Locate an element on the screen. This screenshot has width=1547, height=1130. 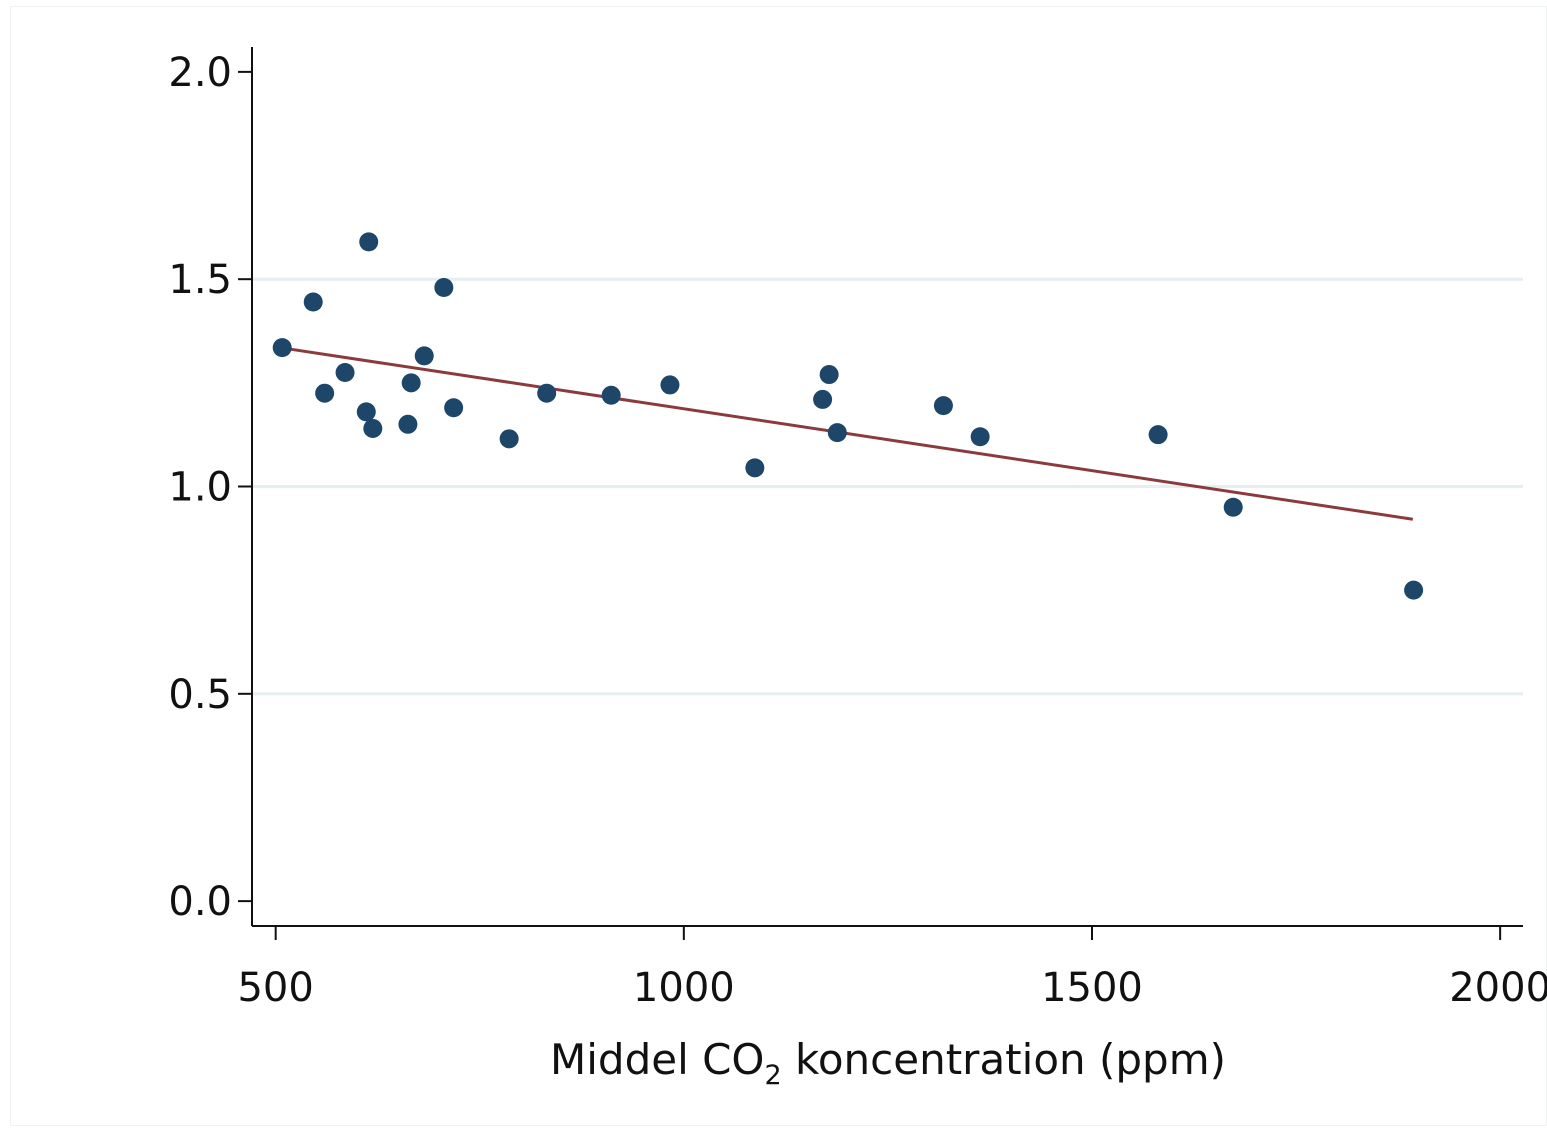
y-tick-label: 1.5 is located at coordinates (200, 280).